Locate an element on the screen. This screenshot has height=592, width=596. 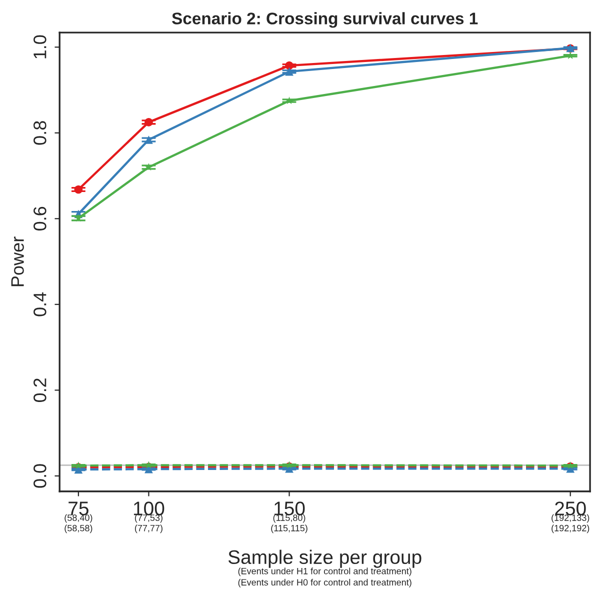
chart-title: Scenario 2: Crossing survival curves 1 is located at coordinates (325, 20).